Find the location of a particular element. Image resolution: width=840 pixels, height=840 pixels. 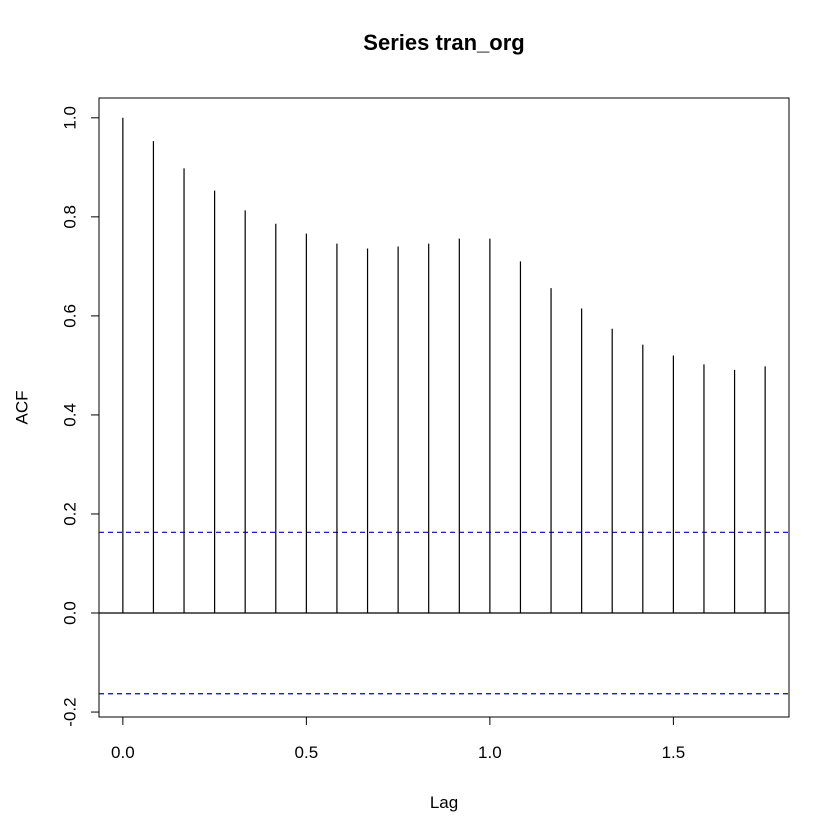

x-axis-label: Lag is located at coordinates (444, 802).